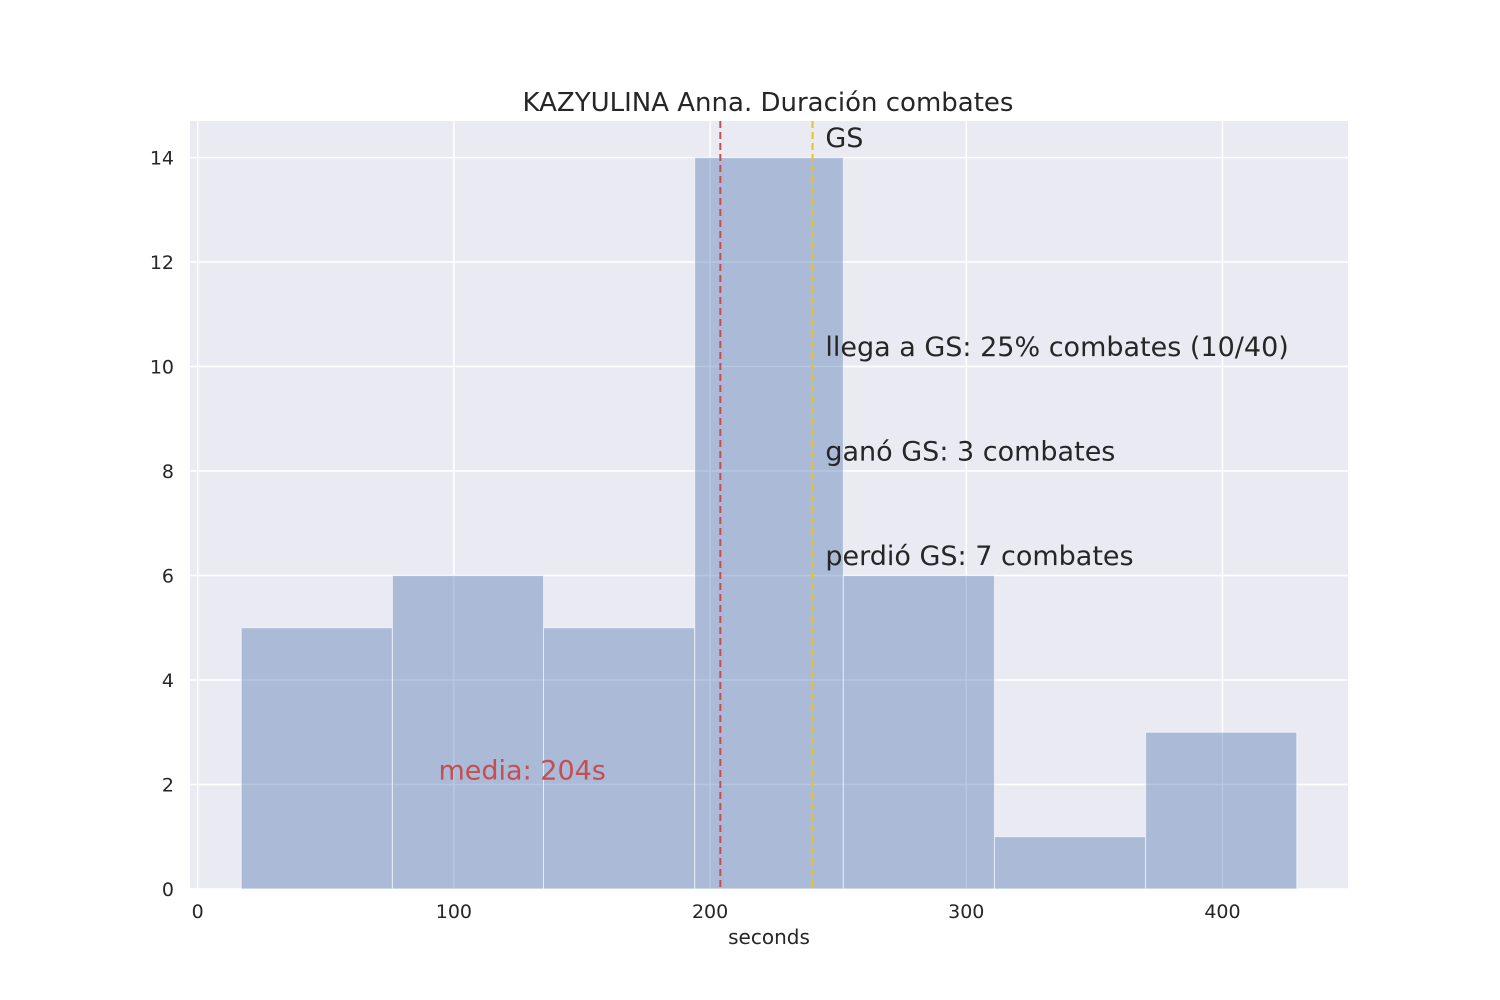  Describe the element at coordinates (168, 472) in the screenshot. I see `y-tick-label: 8` at that location.